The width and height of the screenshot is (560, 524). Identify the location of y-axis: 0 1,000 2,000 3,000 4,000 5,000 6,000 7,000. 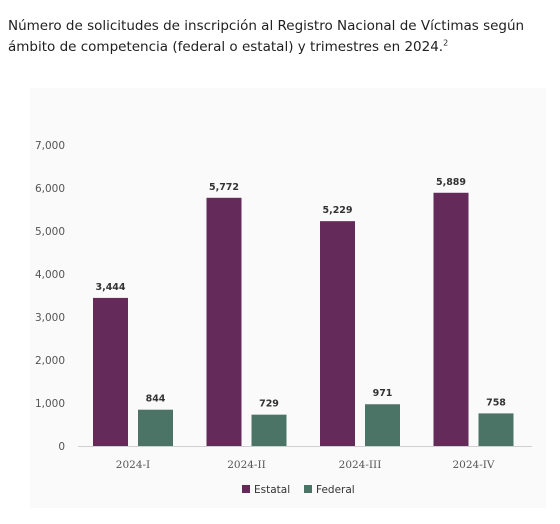
(50, 296).